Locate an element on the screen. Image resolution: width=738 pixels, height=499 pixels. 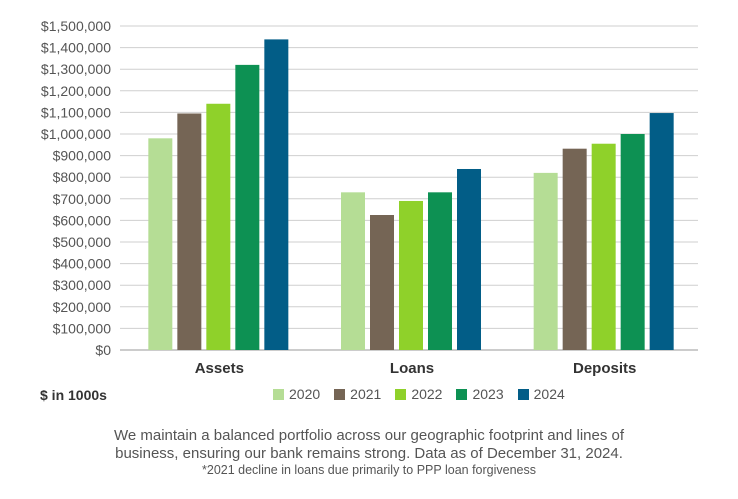
bar-assets-2020 is located at coordinates (160, 244).